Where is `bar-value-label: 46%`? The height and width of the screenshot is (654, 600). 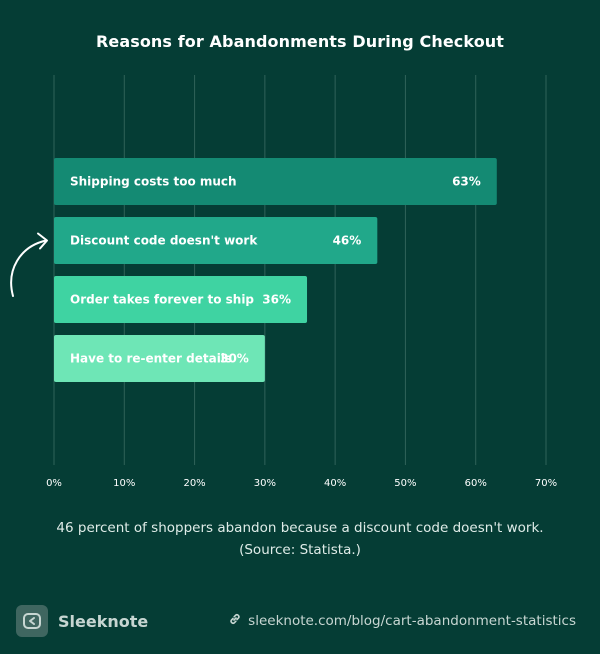 bar-value-label: 46% is located at coordinates (347, 241).